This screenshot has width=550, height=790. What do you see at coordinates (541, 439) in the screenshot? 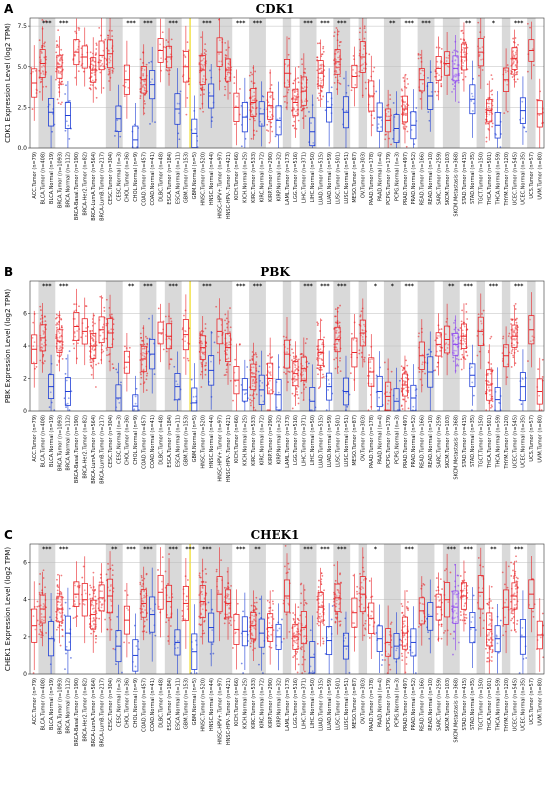
I see `x-category-label: UVM.Tumor (n=80)` at bounding box center [541, 439].